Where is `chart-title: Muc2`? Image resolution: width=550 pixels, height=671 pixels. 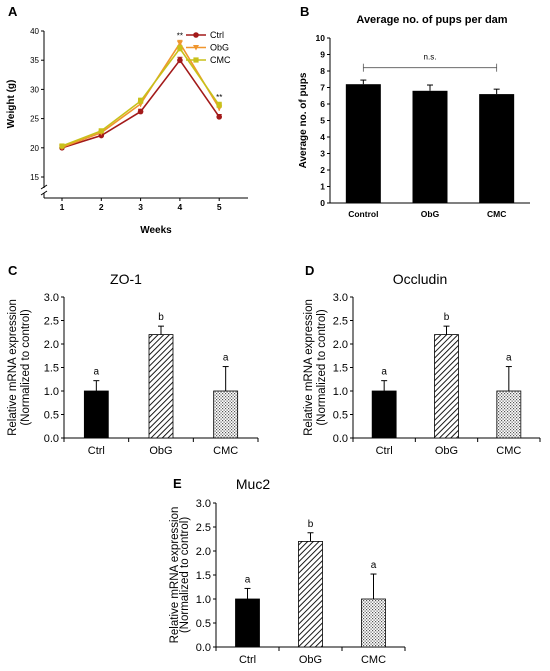
chart-title: Muc2 is located at coordinates (253, 484).